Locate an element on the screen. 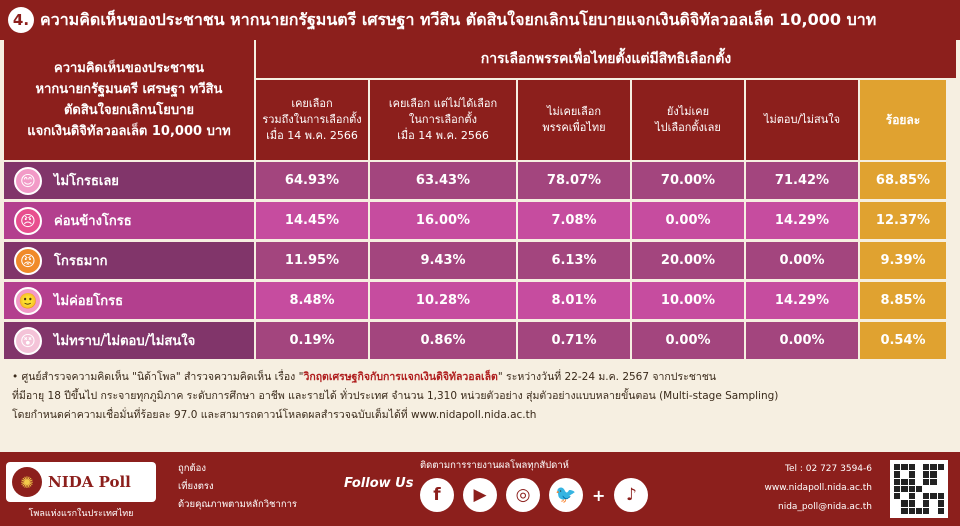 The image size is (960, 526). website-link: www.nidapoll.nida.ac.th is located at coordinates (818, 488).